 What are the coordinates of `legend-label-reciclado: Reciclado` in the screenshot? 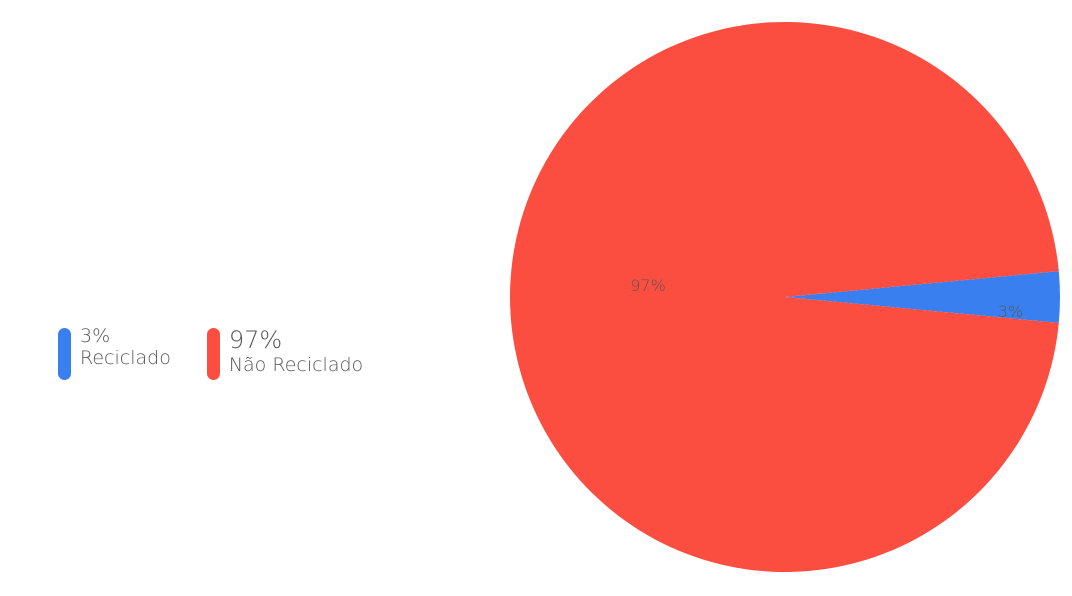 It's located at (125, 357).